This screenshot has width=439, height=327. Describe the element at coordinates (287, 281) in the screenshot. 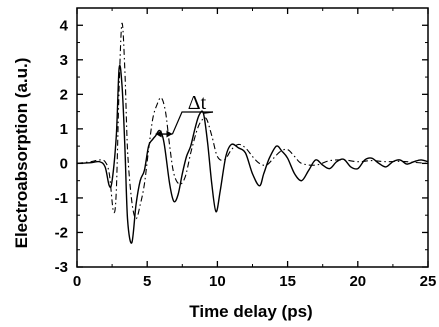

I see `x-tick-label: 15` at that location.